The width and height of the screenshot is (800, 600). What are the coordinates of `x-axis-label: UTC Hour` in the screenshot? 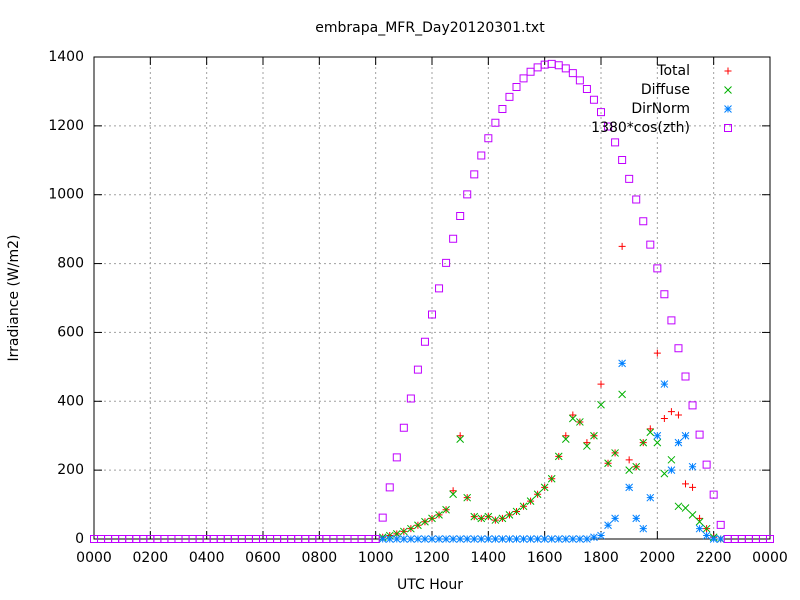 It's located at (430, 585).